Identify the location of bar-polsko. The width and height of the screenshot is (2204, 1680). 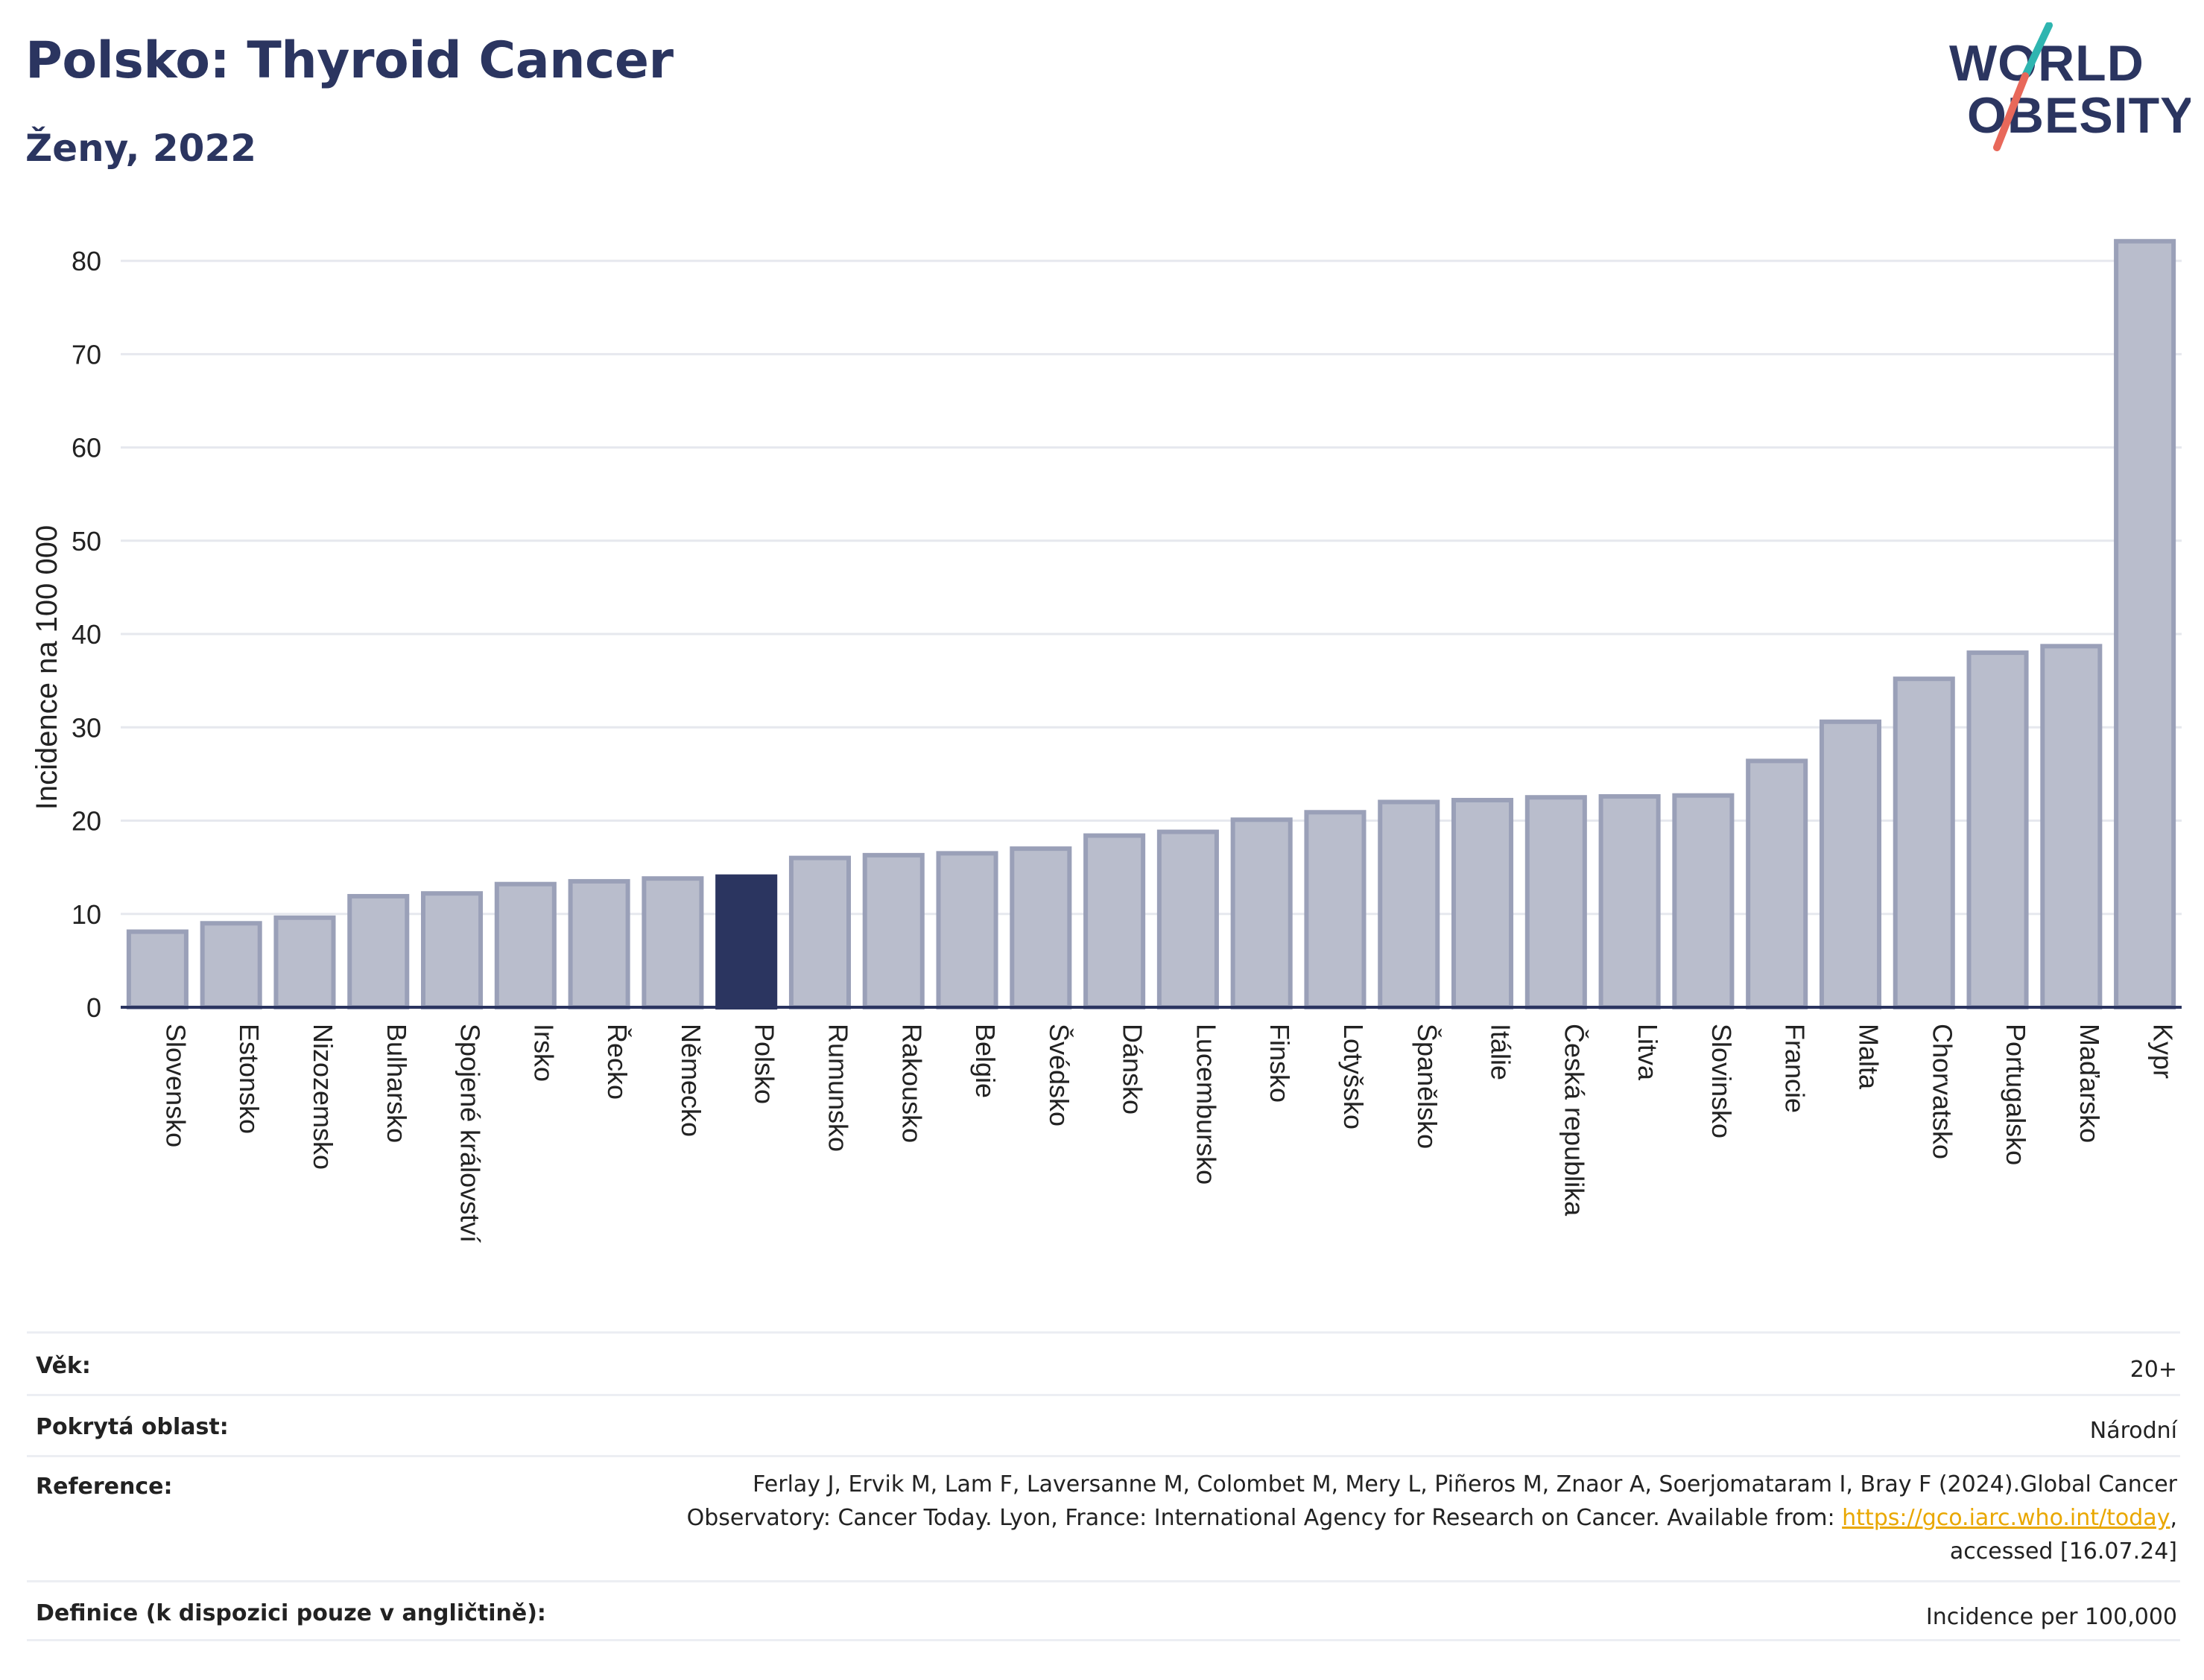
(746, 942).